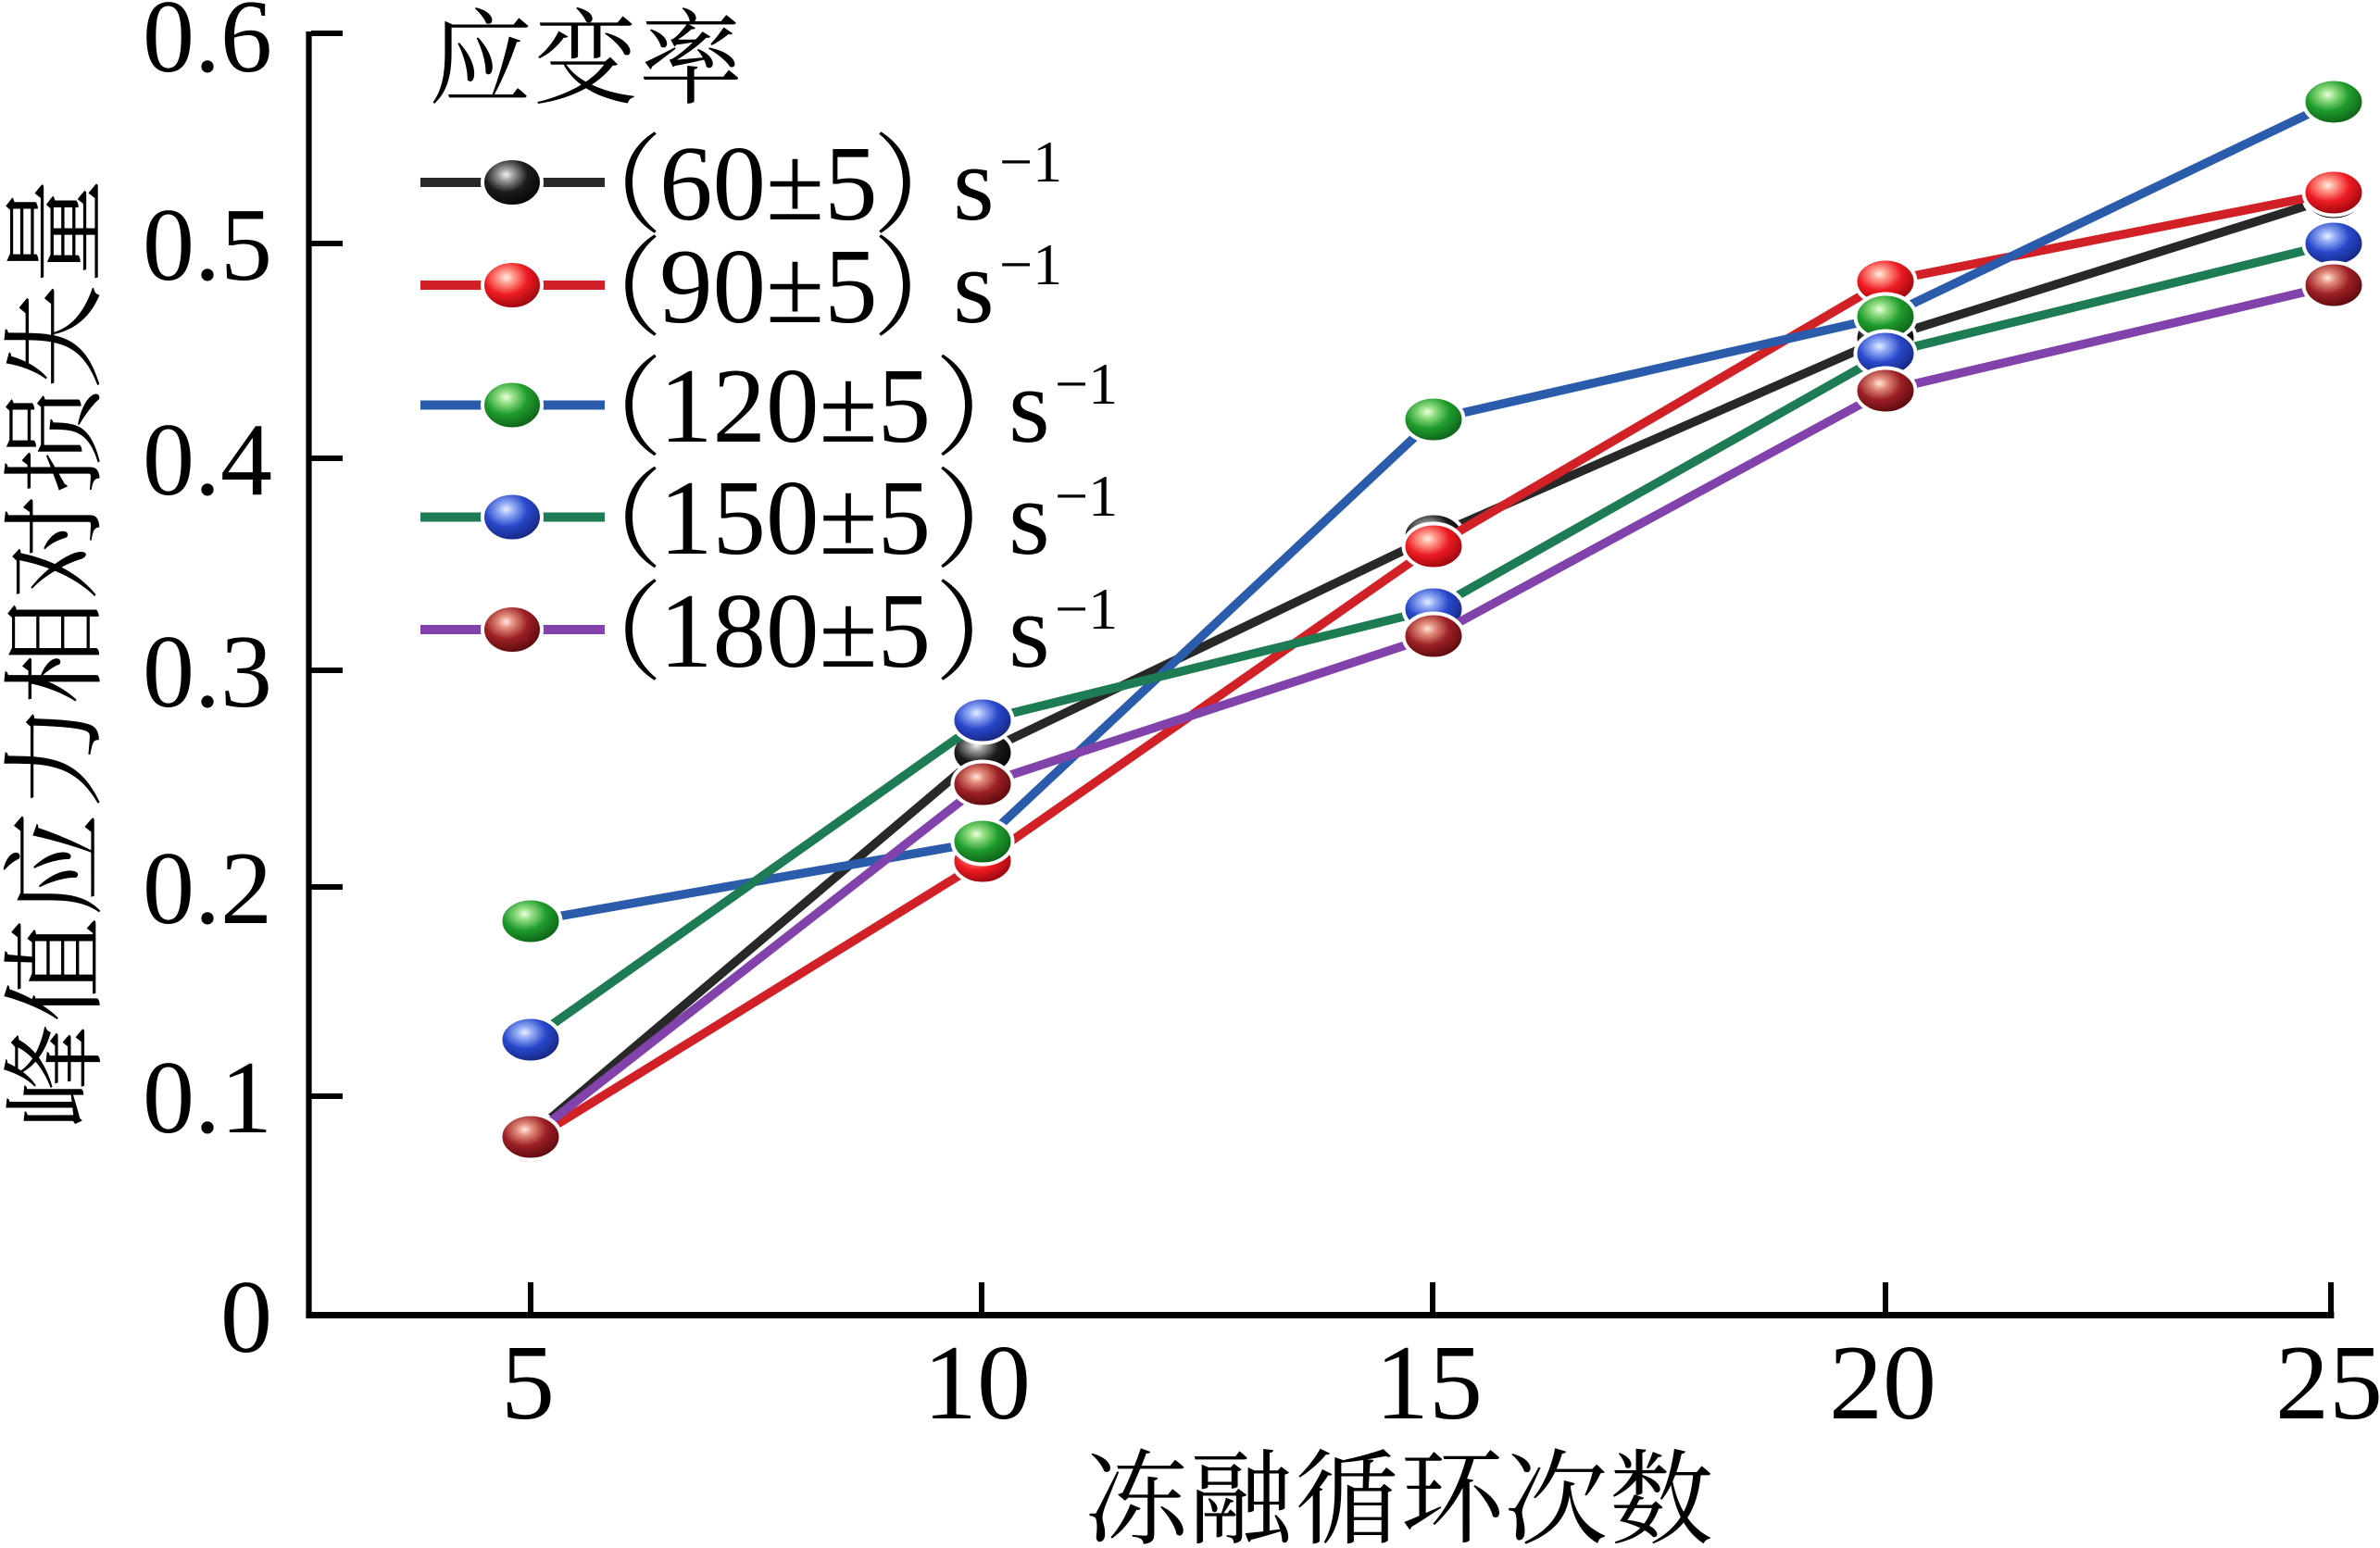  Describe the element at coordinates (1429, 1383) in the screenshot. I see `svg-text: 15` at that location.